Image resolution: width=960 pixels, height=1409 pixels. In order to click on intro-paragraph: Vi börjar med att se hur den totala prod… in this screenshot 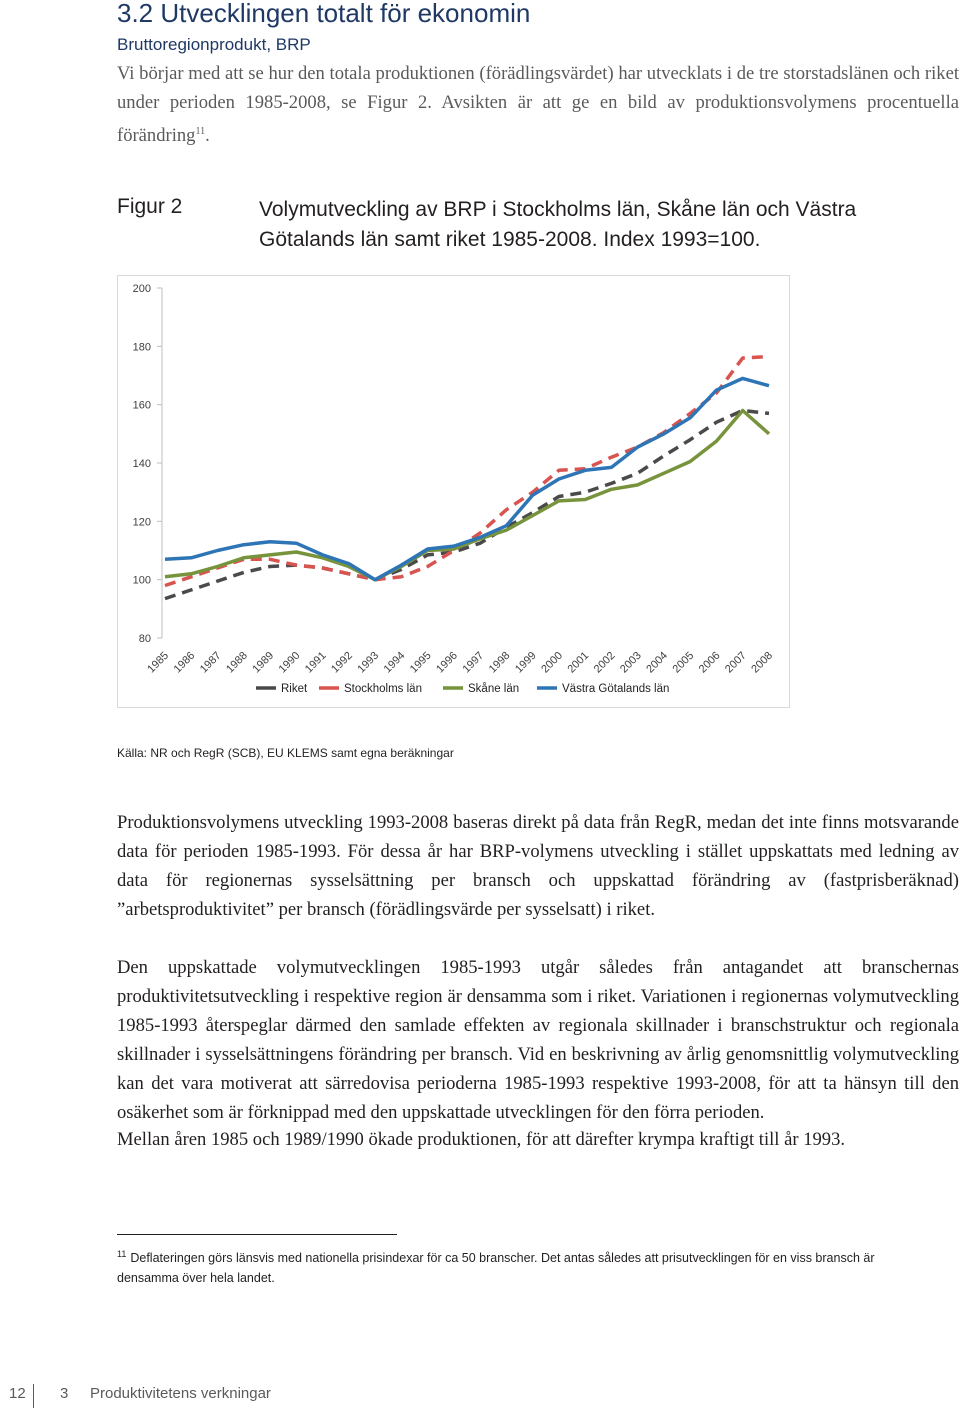, I will do `click(538, 104)`.